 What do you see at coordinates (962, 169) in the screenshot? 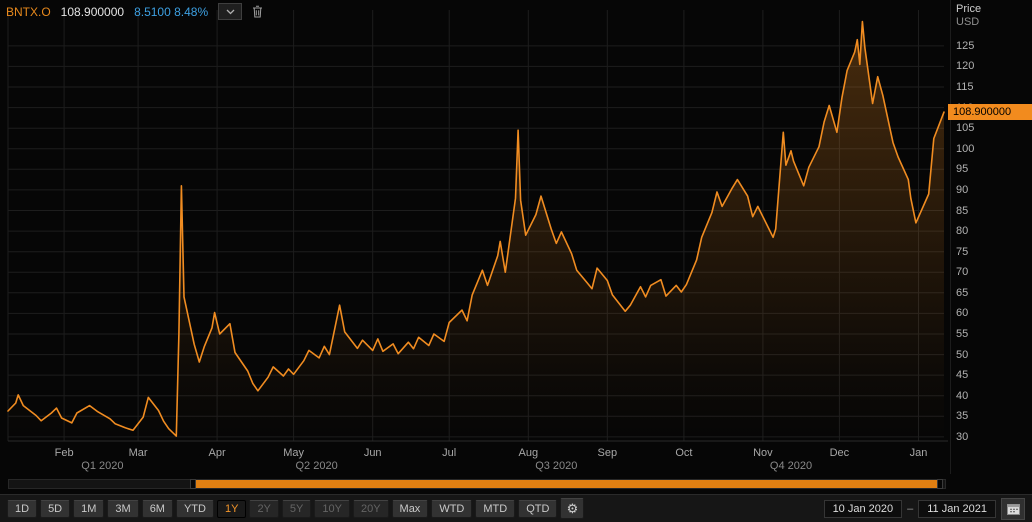
I see `y-axis-tick-label: 95` at bounding box center [962, 169].